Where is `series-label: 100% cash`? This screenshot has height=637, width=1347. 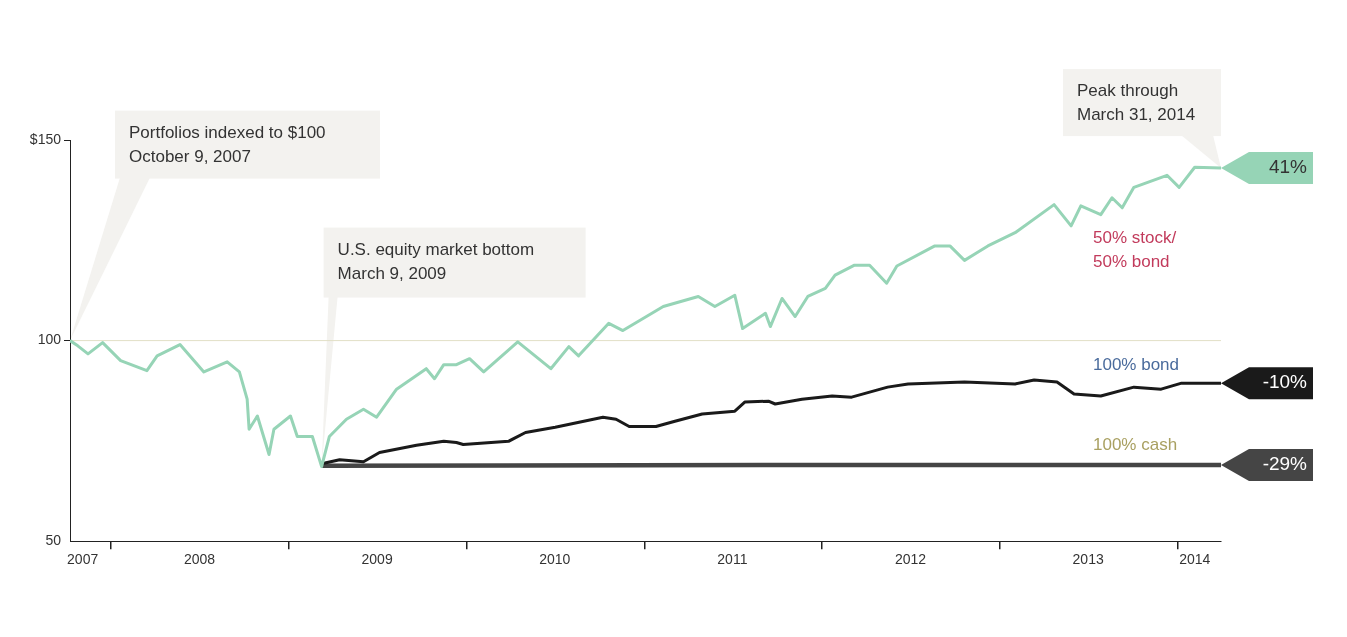 series-label: 100% cash is located at coordinates (1135, 444).